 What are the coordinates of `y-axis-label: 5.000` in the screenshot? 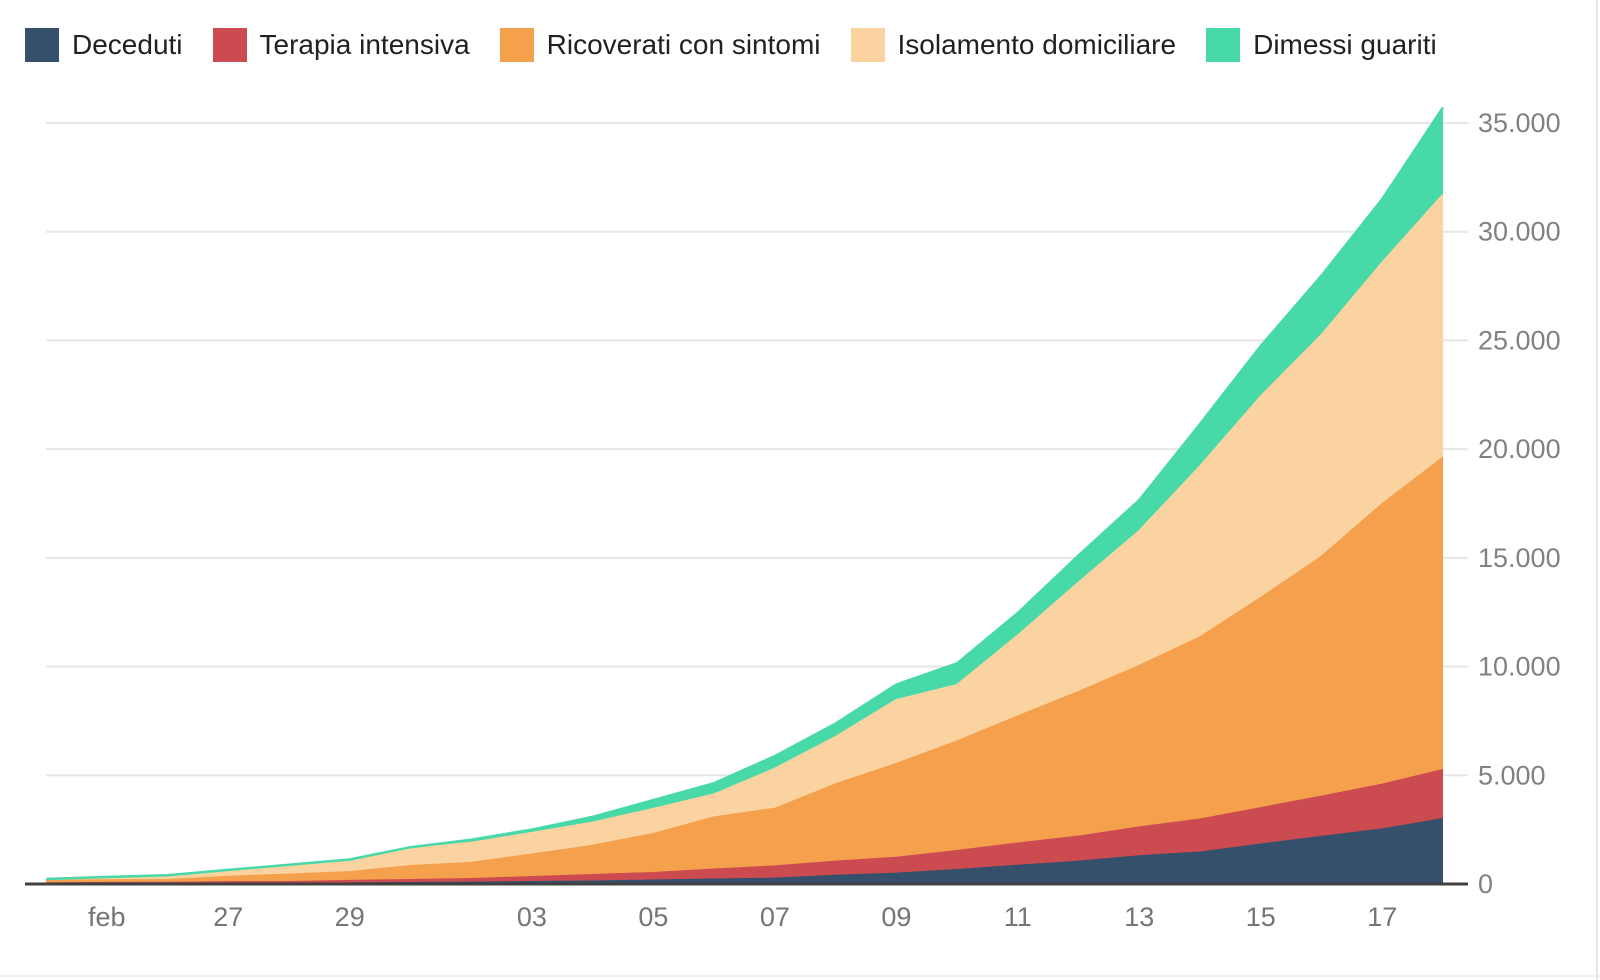 It's located at (1512, 775).